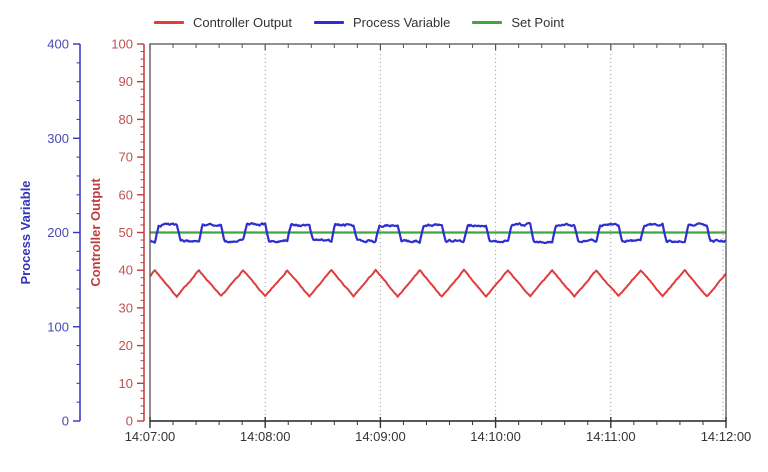  I want to click on controller-output-tick-label: 70, so click(126, 157).